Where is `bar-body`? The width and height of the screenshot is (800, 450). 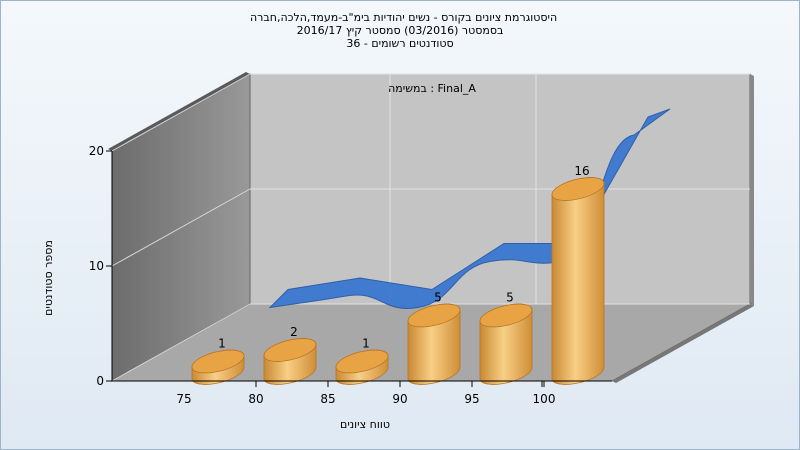
bar-body is located at coordinates (578, 281).